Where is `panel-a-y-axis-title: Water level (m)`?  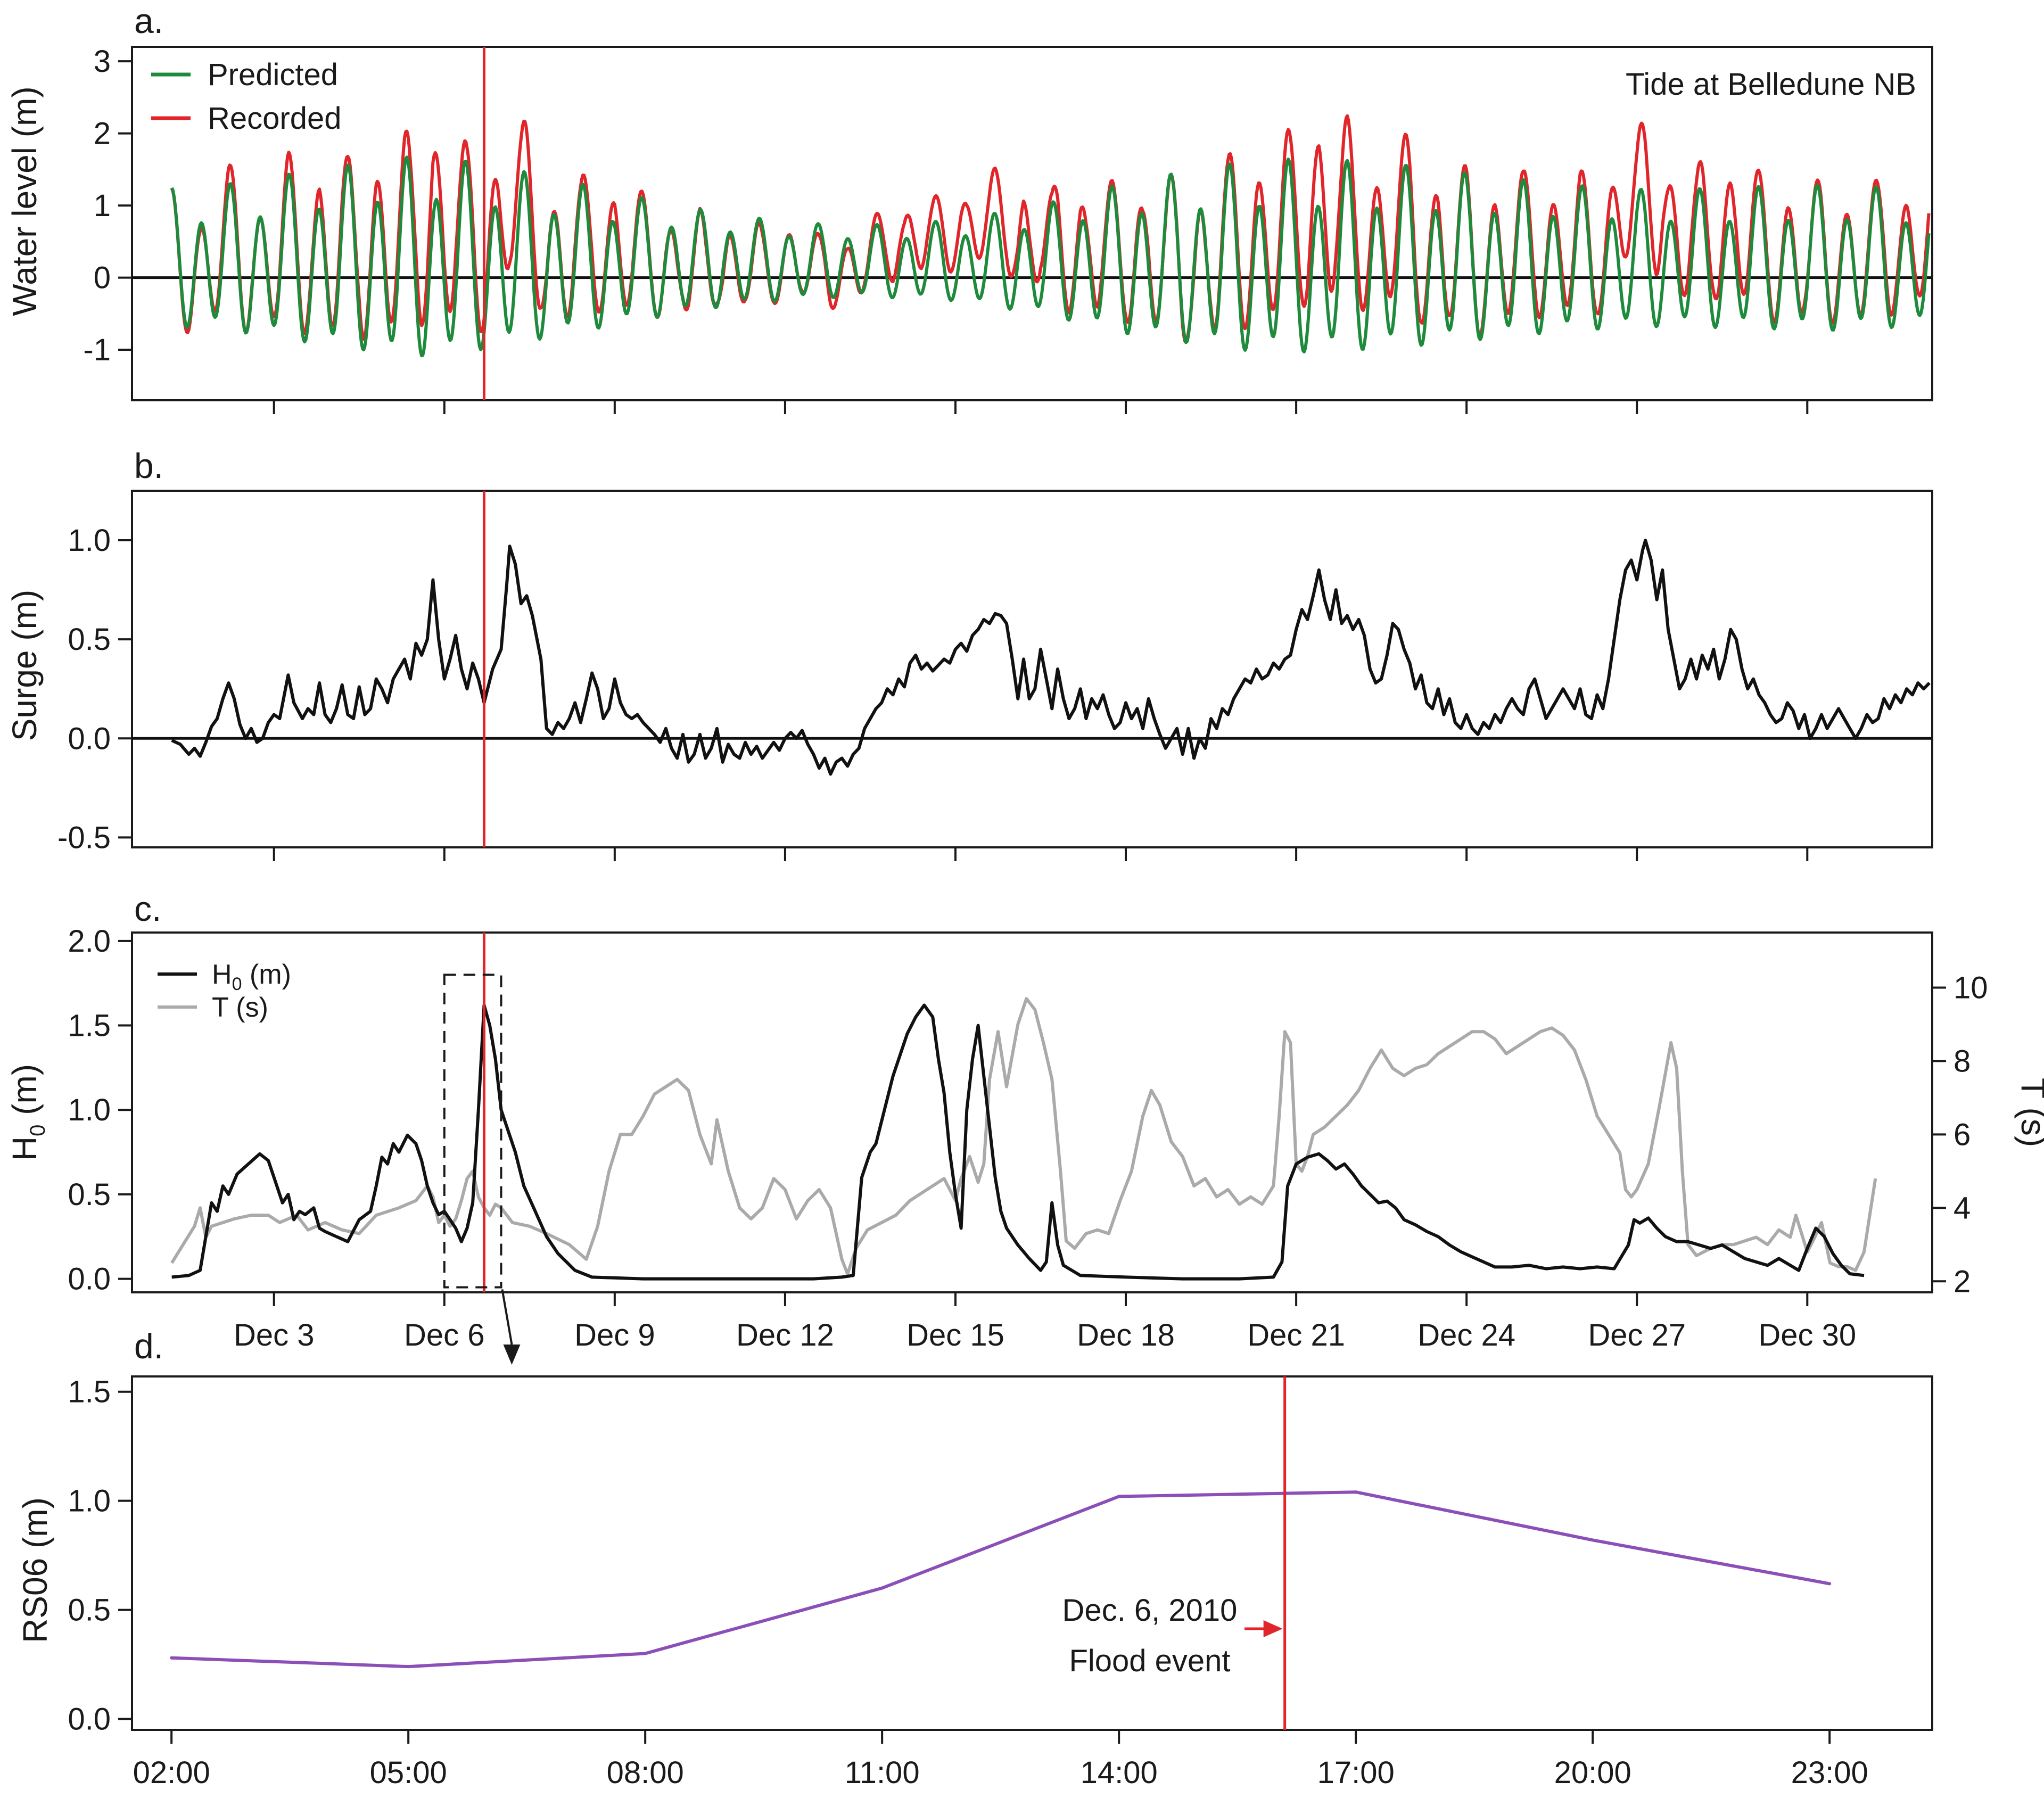 panel-a-y-axis-title: Water level (m) is located at coordinates (25, 201).